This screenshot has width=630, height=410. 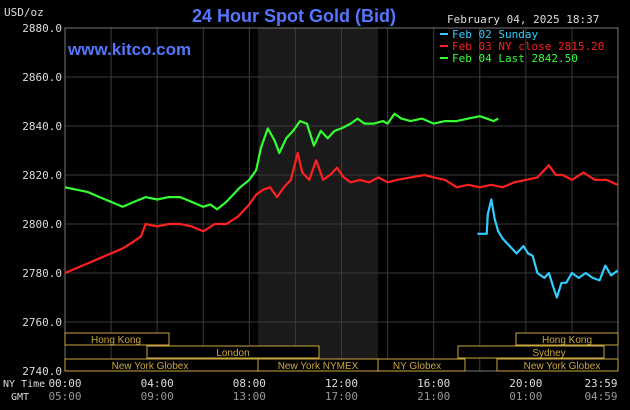 I want to click on y-tick-label: 2780.0, so click(x=42, y=273).